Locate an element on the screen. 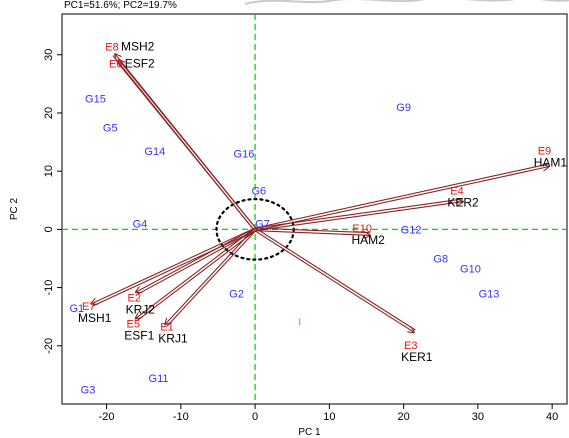  genotype-point-g10: G10 is located at coordinates (470, 269).